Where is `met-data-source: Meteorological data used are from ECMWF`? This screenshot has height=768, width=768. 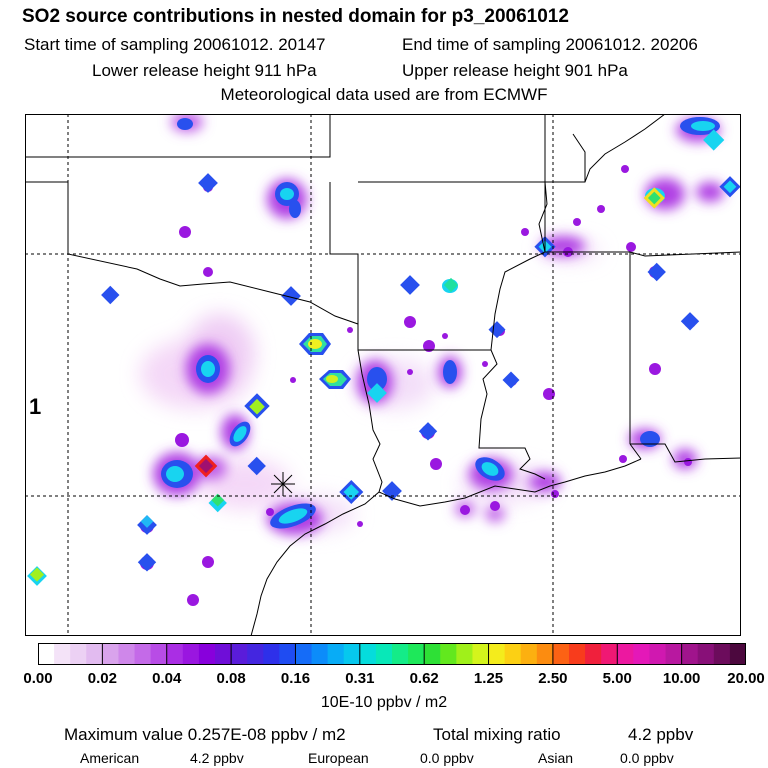 met-data-source: Meteorological data used are from ECMWF is located at coordinates (384, 94).